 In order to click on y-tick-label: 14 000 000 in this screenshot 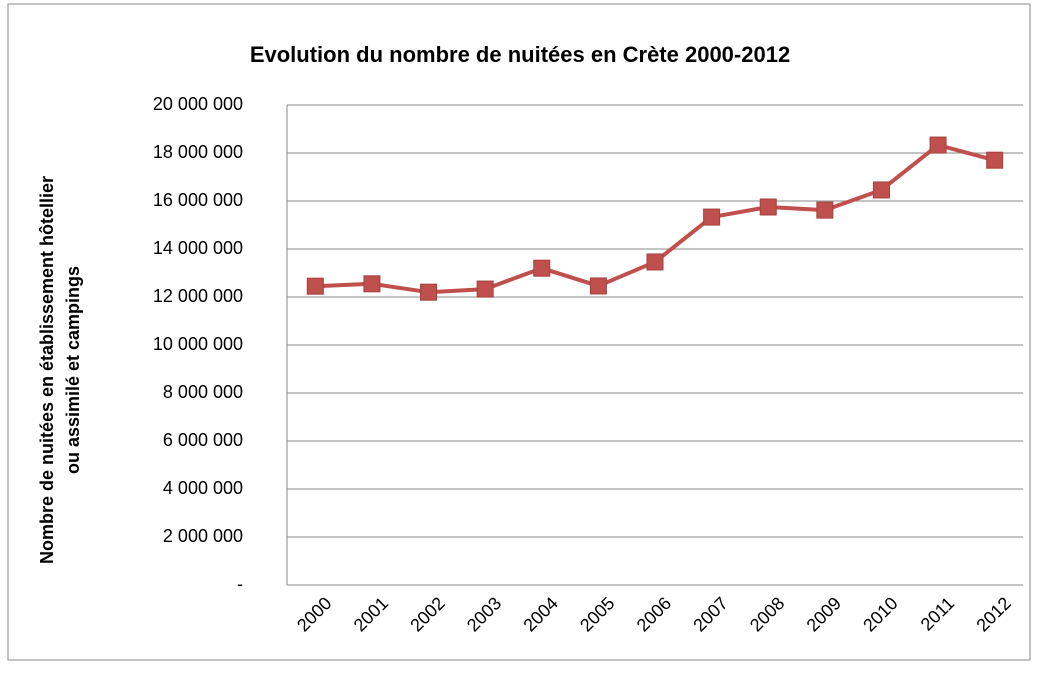, I will do `click(198, 248)`.